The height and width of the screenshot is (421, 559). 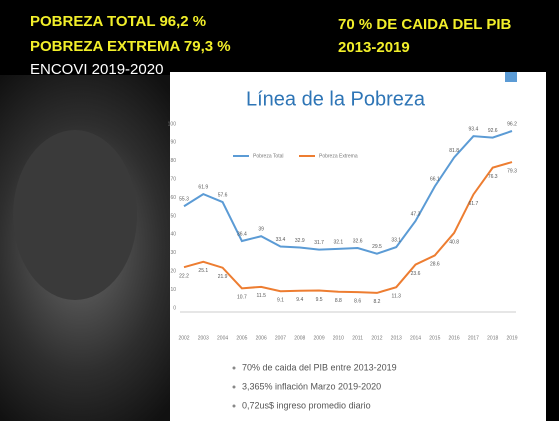 I want to click on data-label: 66.1, so click(x=435, y=180).